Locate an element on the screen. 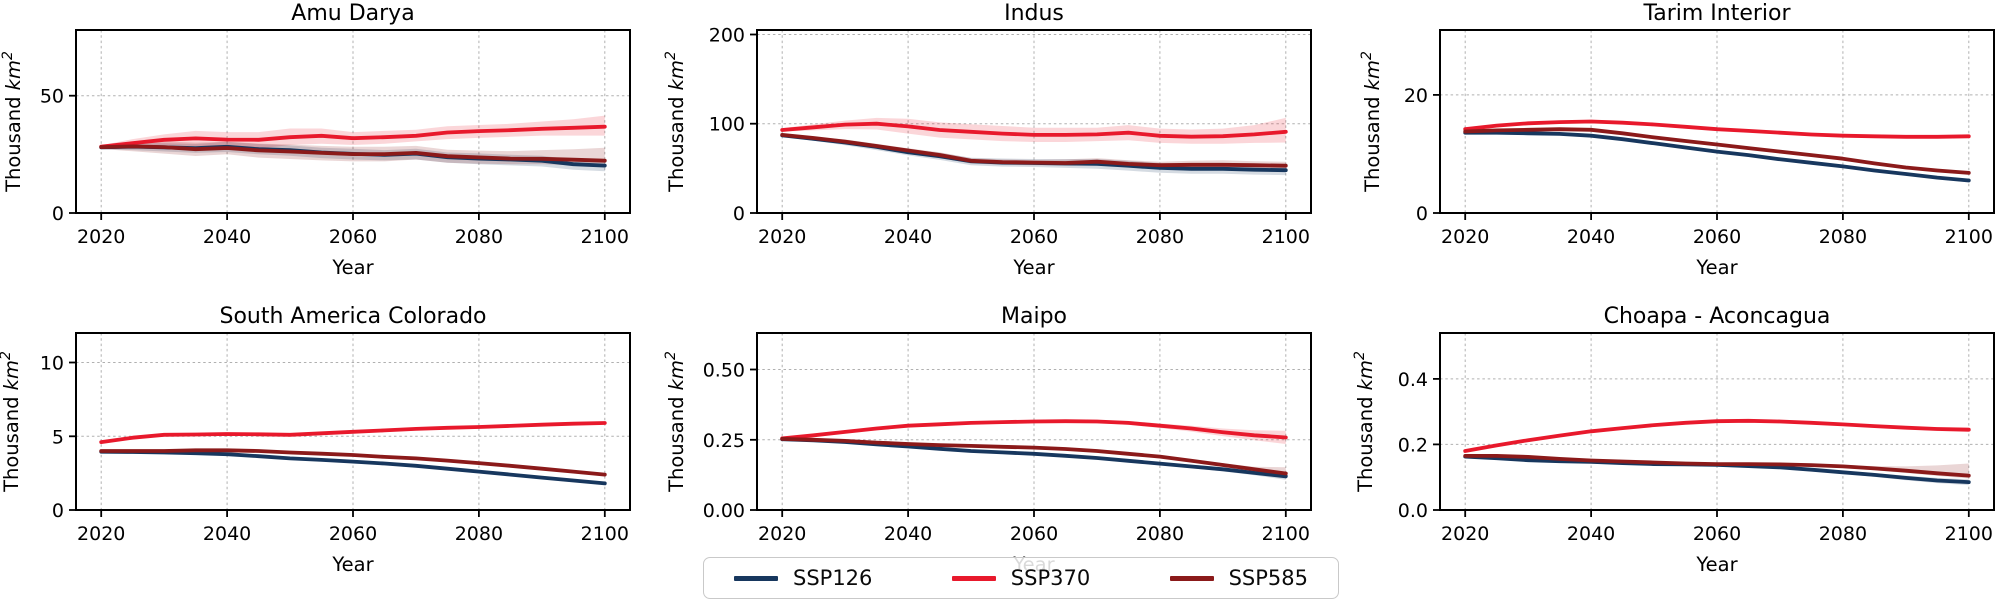 The height and width of the screenshot is (604, 2000). subplot-title: Maipo is located at coordinates (1034, 316).